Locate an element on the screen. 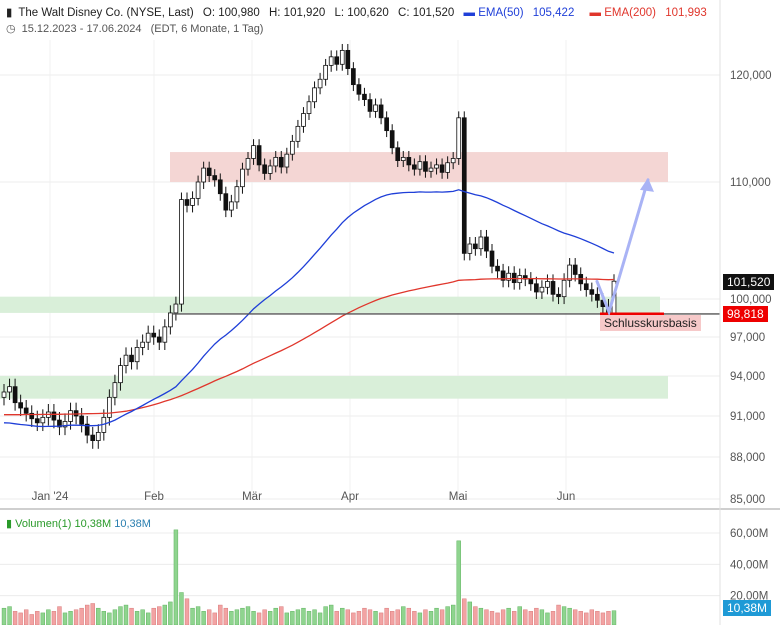 The height and width of the screenshot is (625, 780). ema50-label: EMA(50) is located at coordinates (501, 13).